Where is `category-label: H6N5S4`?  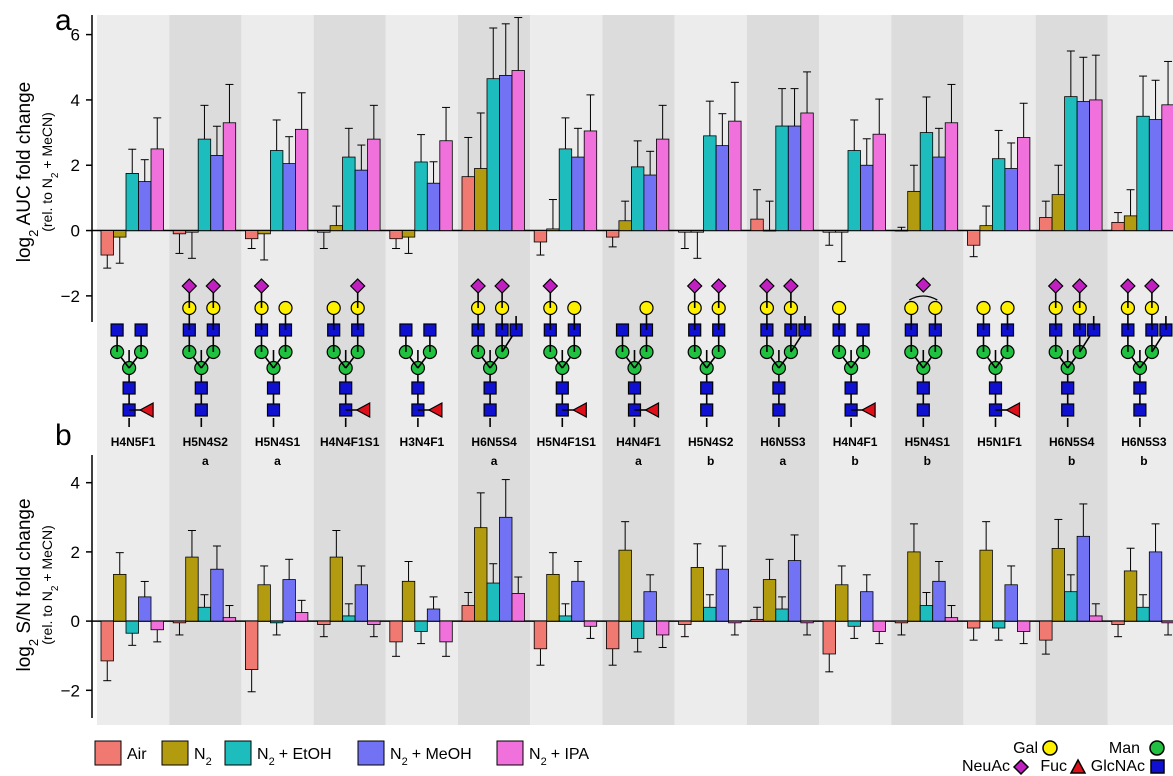 category-label: H6N5S4 is located at coordinates (1072, 442).